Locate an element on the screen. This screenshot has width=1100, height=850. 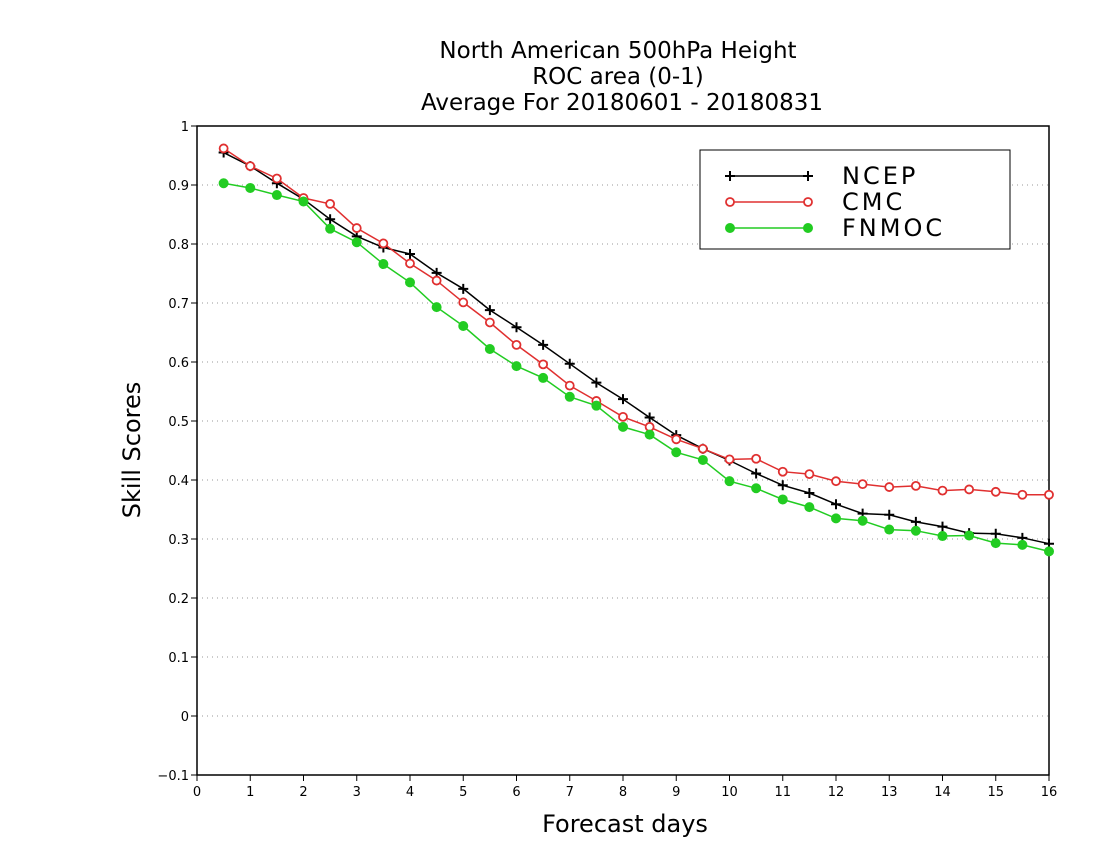
x-tick-label: 14 is located at coordinates (942, 792).